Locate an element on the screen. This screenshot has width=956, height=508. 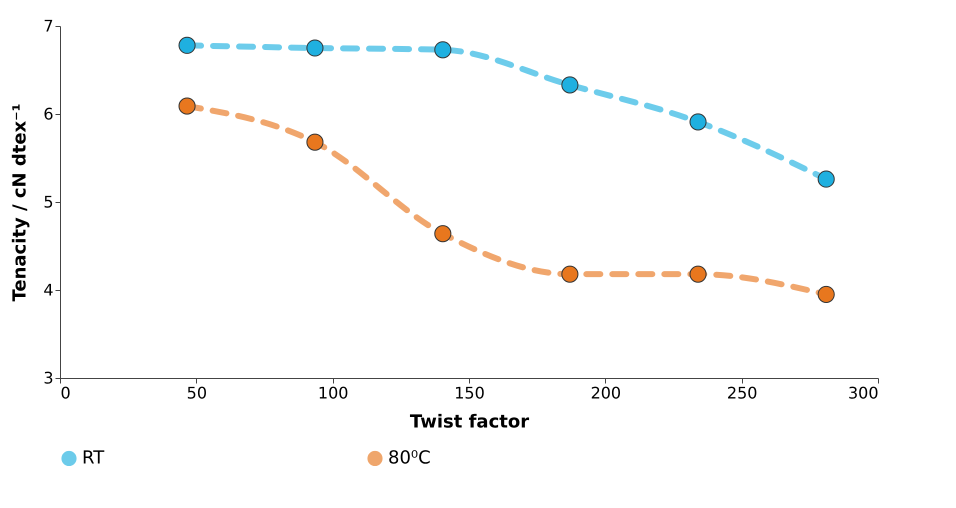
y-axis-title: Tenacity / cN dtex⁻¹ is located at coordinates (19, 202).